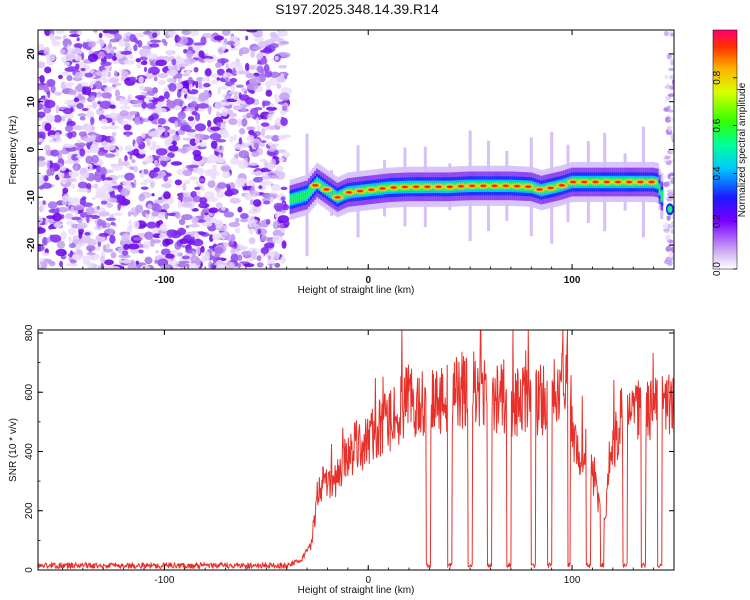 This screenshot has height=600, width=750. I want to click on y-tick-label: 600, so click(29, 391).